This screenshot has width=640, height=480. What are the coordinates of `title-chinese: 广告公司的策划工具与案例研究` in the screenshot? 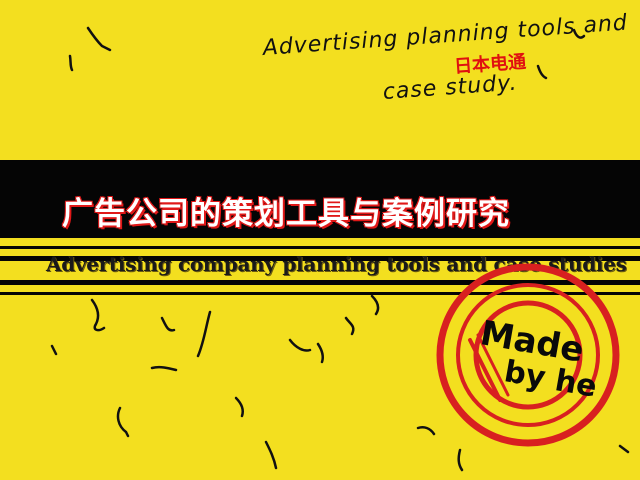 It's located at (286, 214).